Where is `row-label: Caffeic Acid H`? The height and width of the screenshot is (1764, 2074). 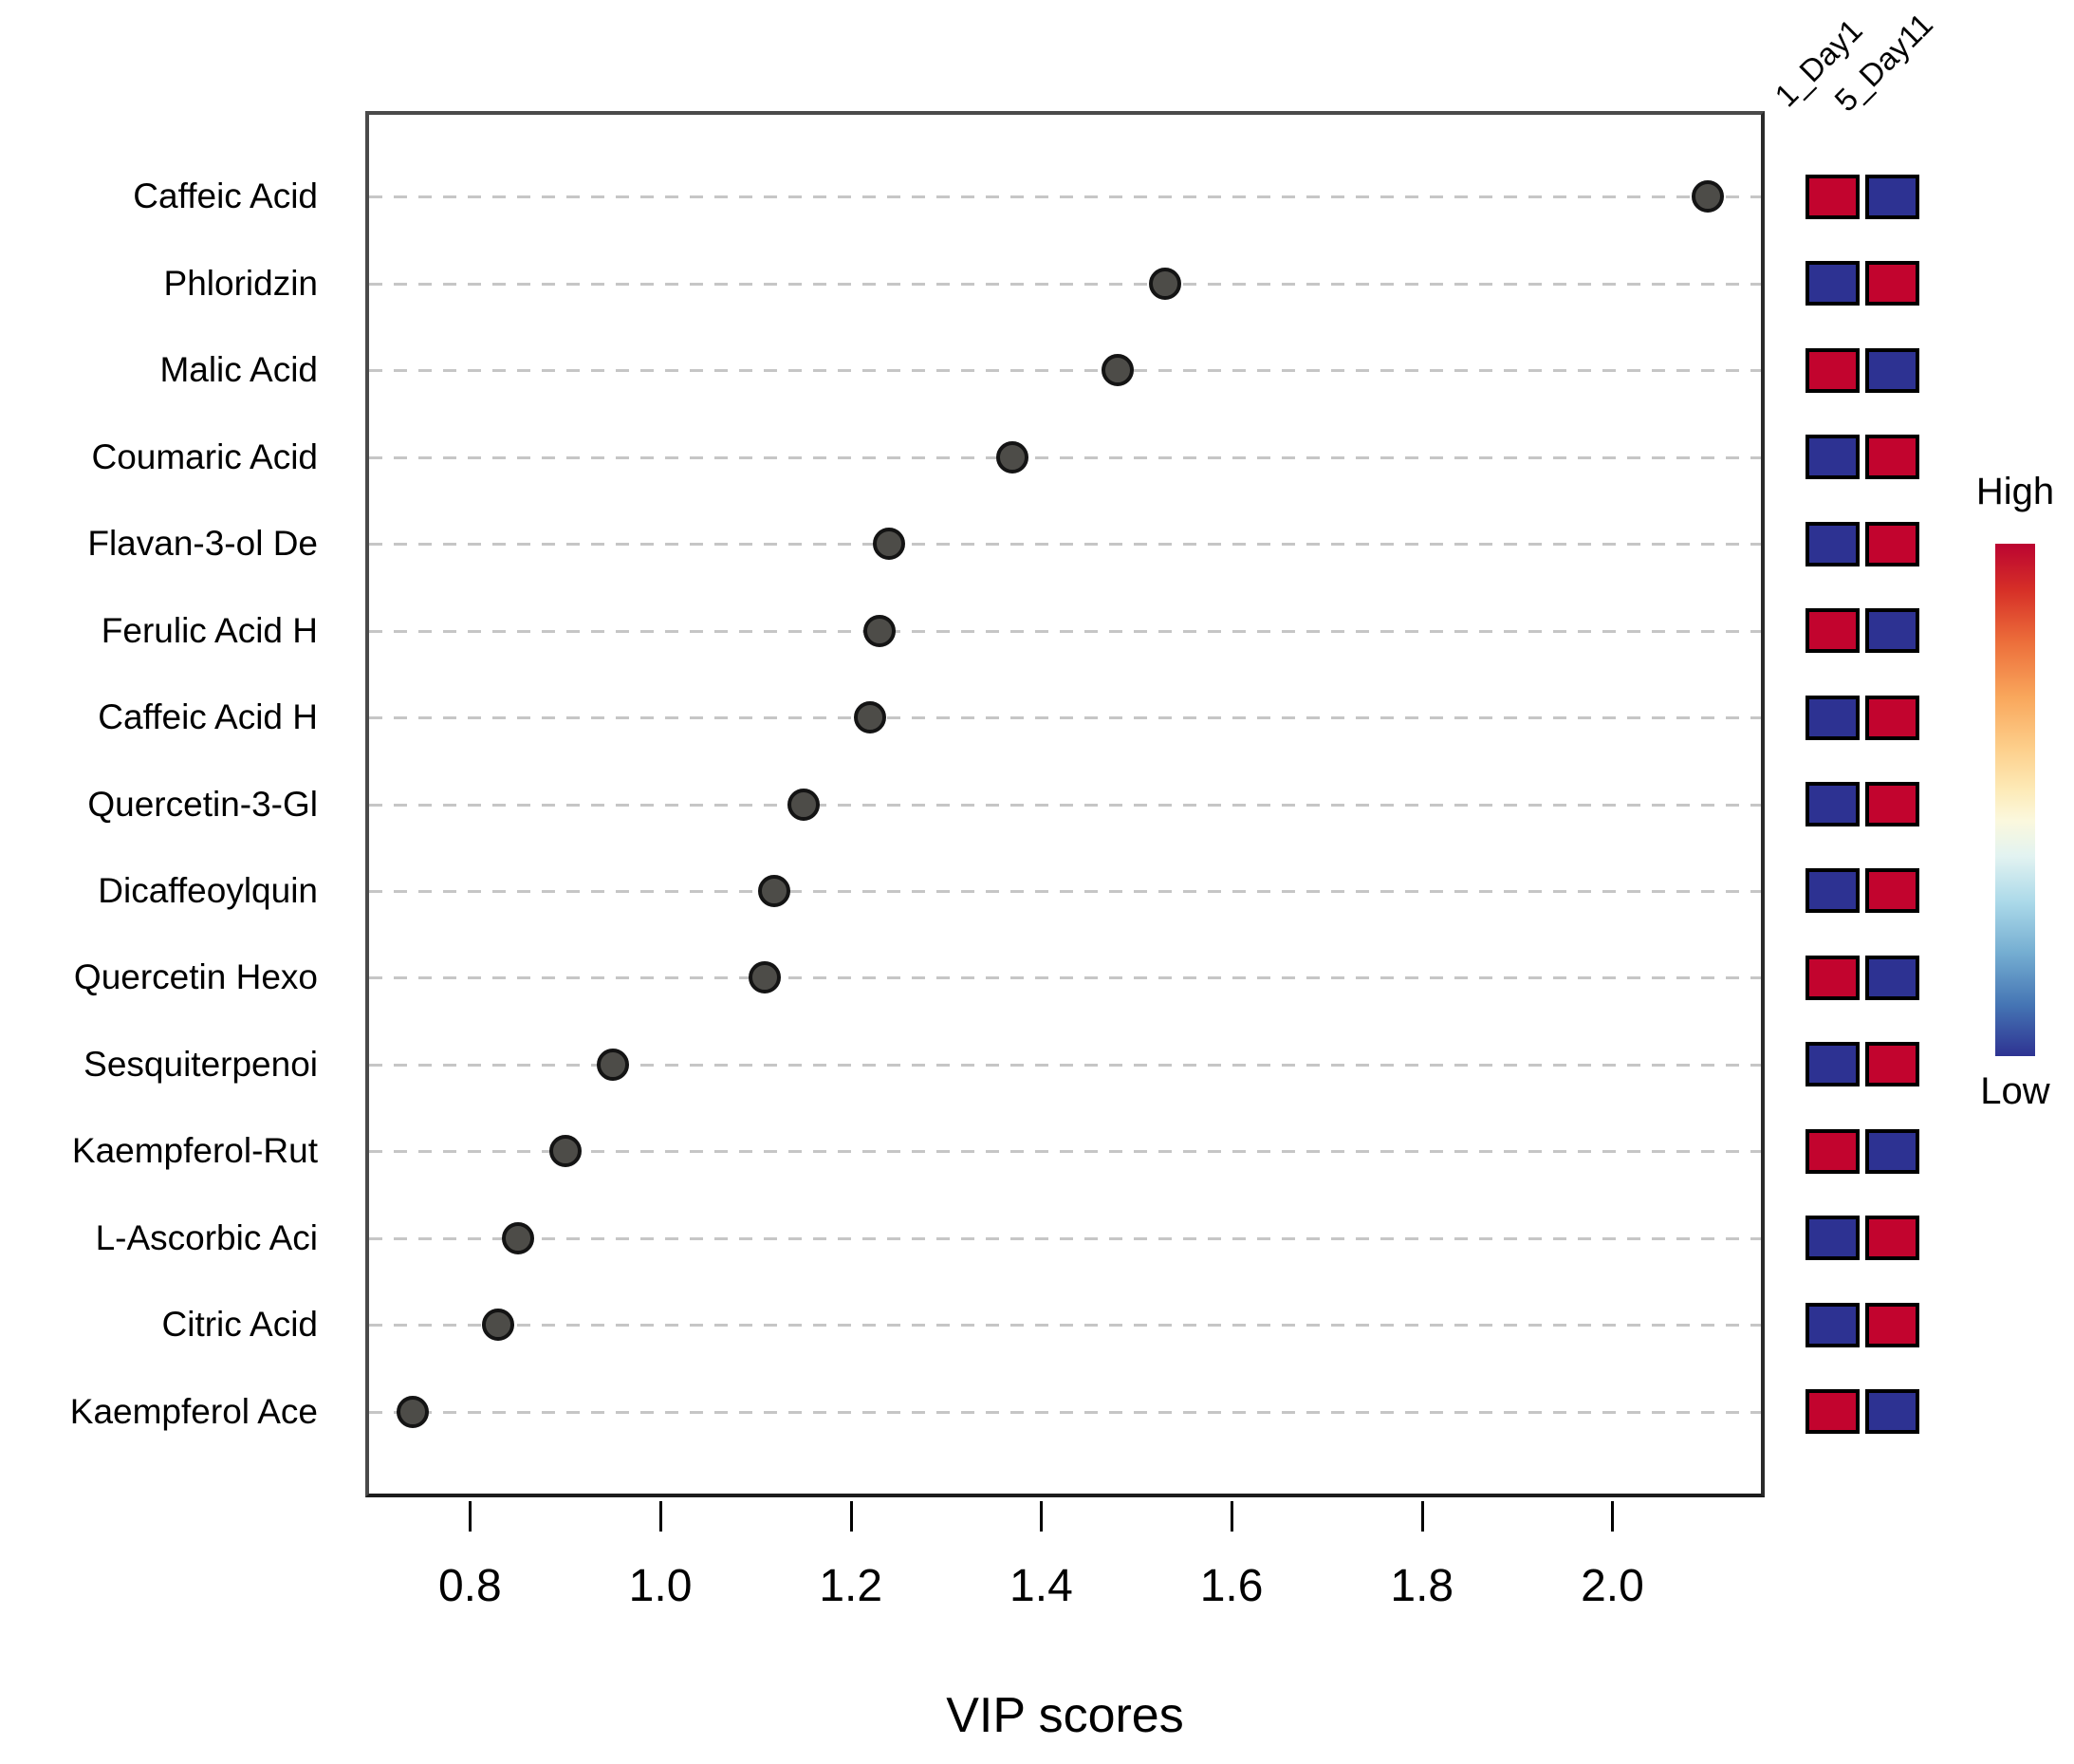
row-label: Caffeic Acid H is located at coordinates (208, 717).